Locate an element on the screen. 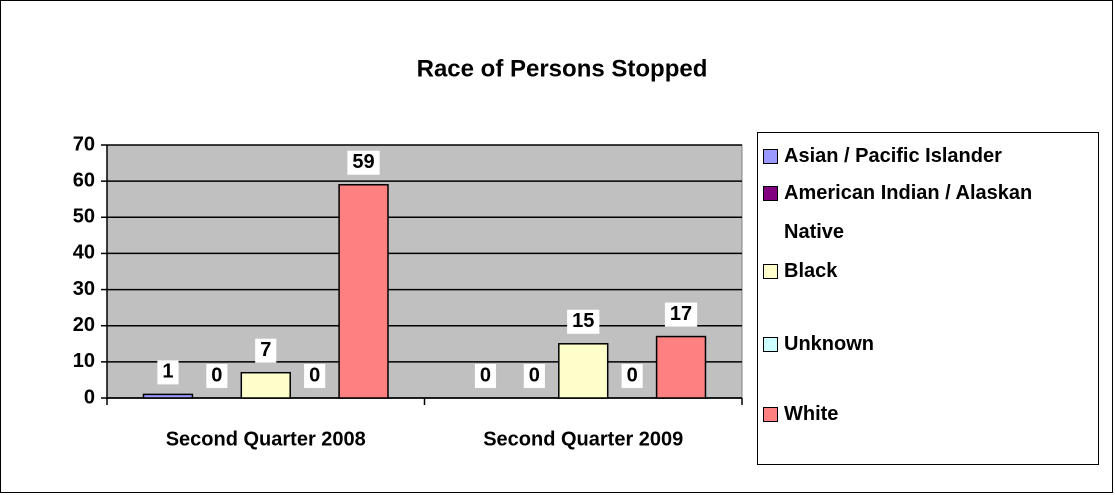 The height and width of the screenshot is (495, 1115). data-label: 59 is located at coordinates (363, 162).